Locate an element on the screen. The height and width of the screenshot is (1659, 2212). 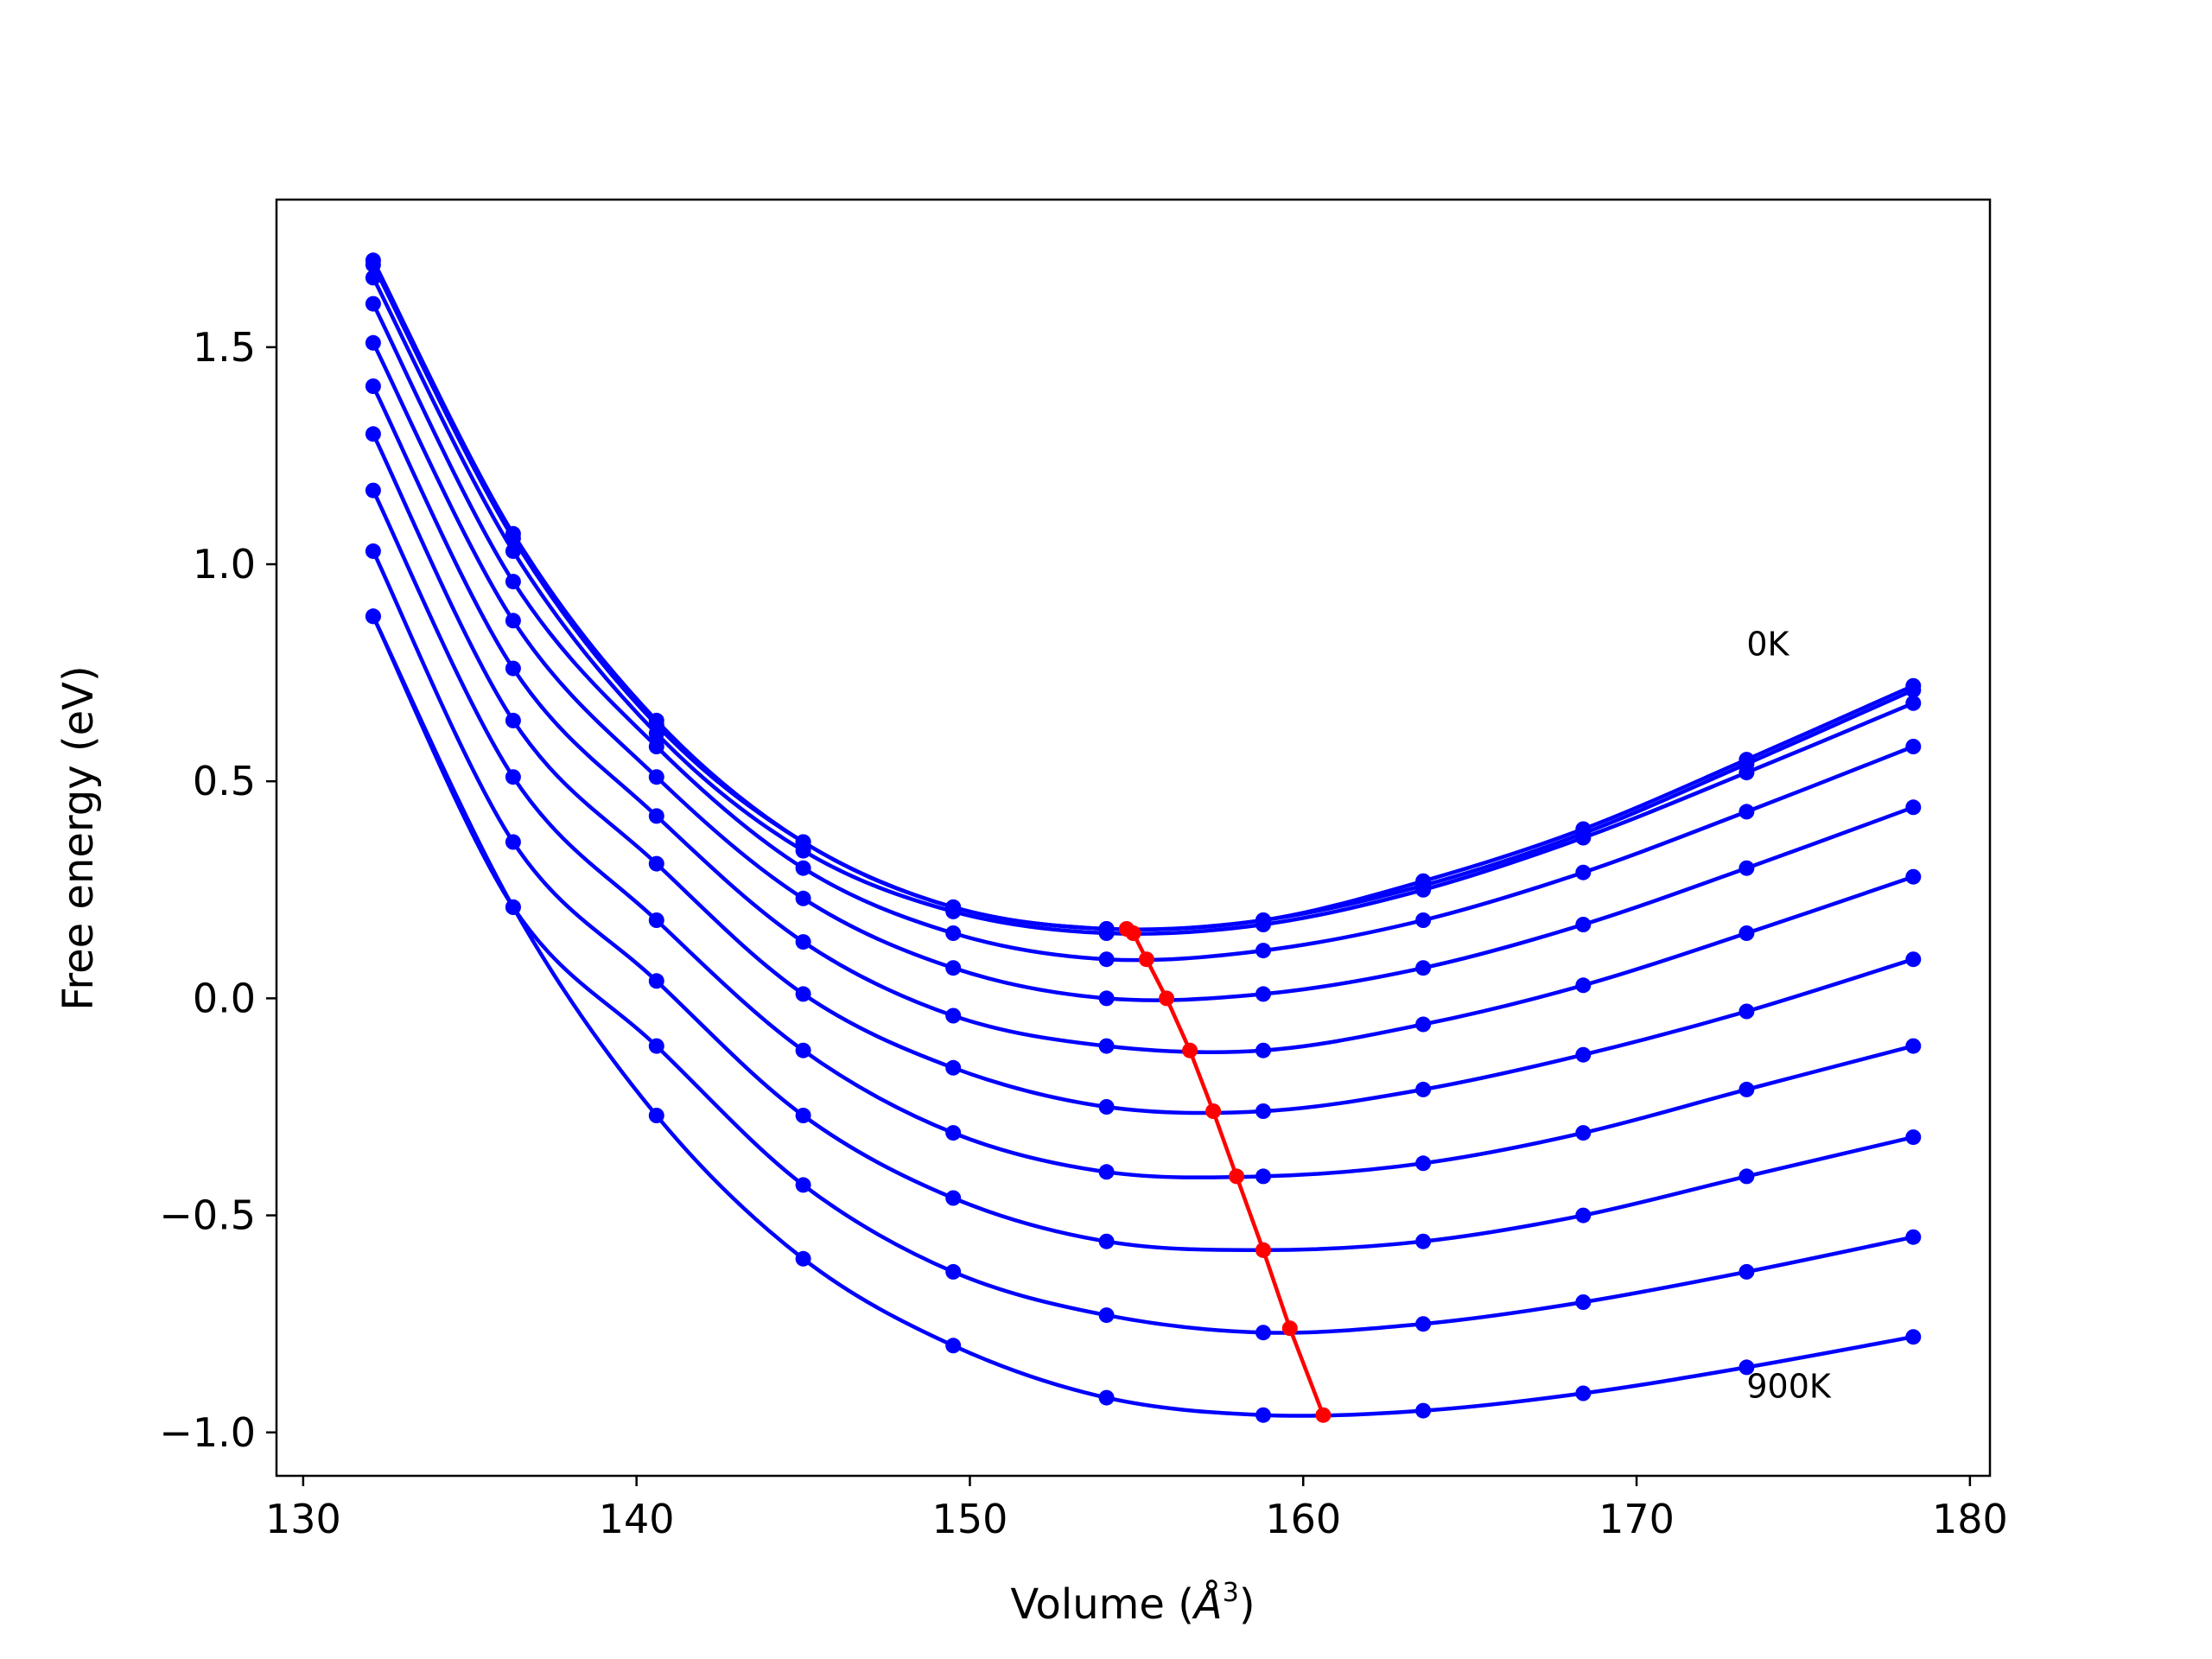
annotation-label: 0K is located at coordinates (1767, 645).